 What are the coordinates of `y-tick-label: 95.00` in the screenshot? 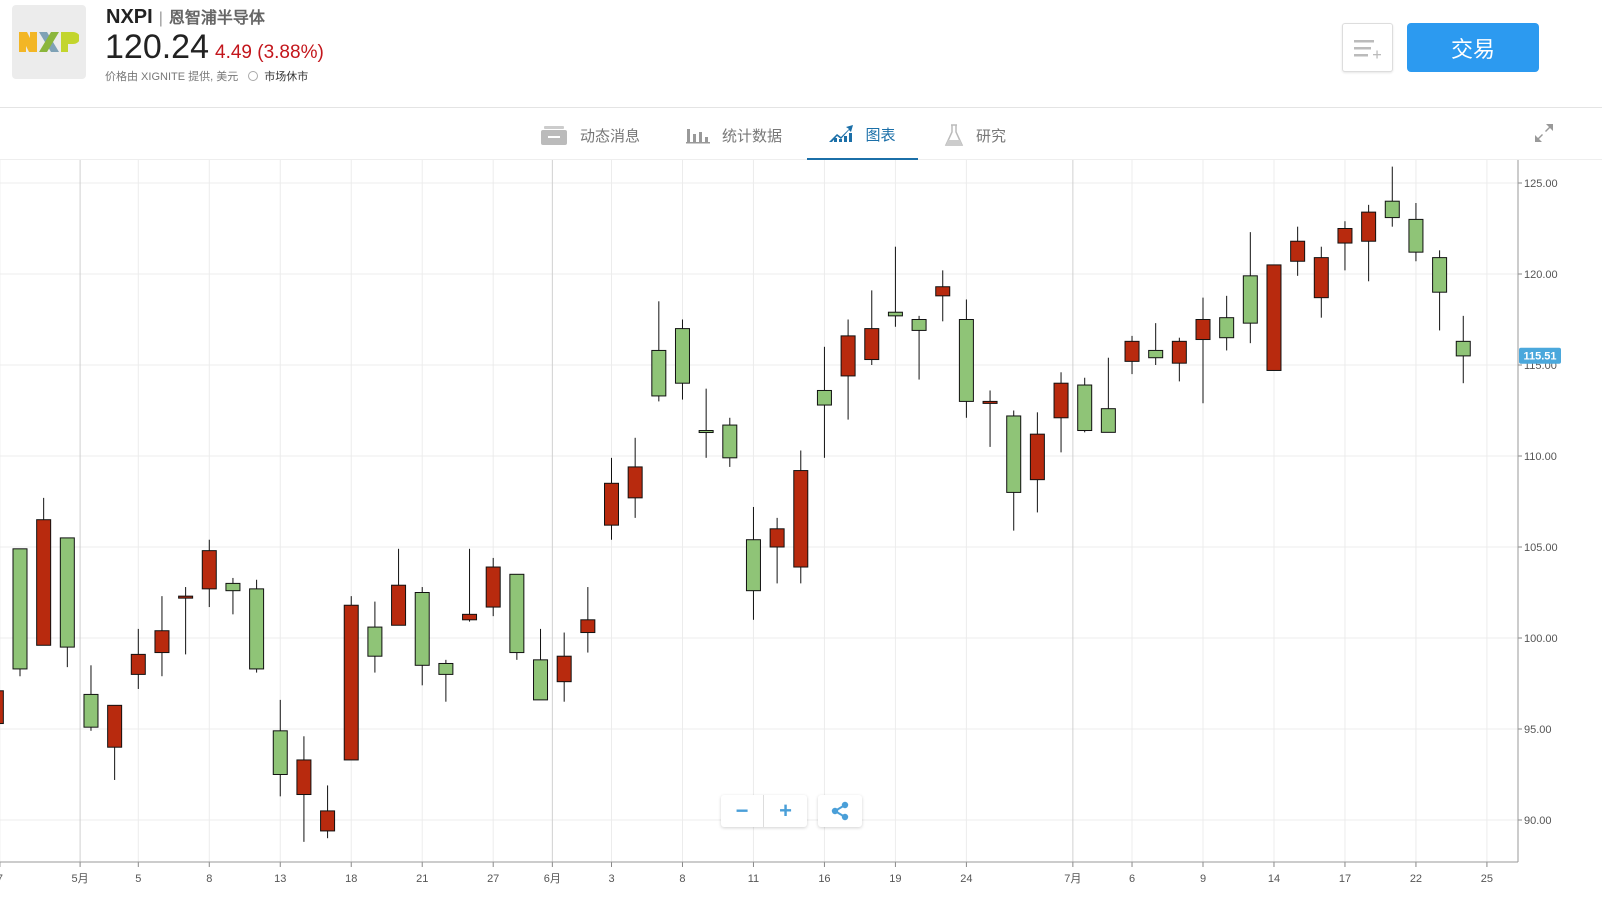 It's located at (1538, 730).